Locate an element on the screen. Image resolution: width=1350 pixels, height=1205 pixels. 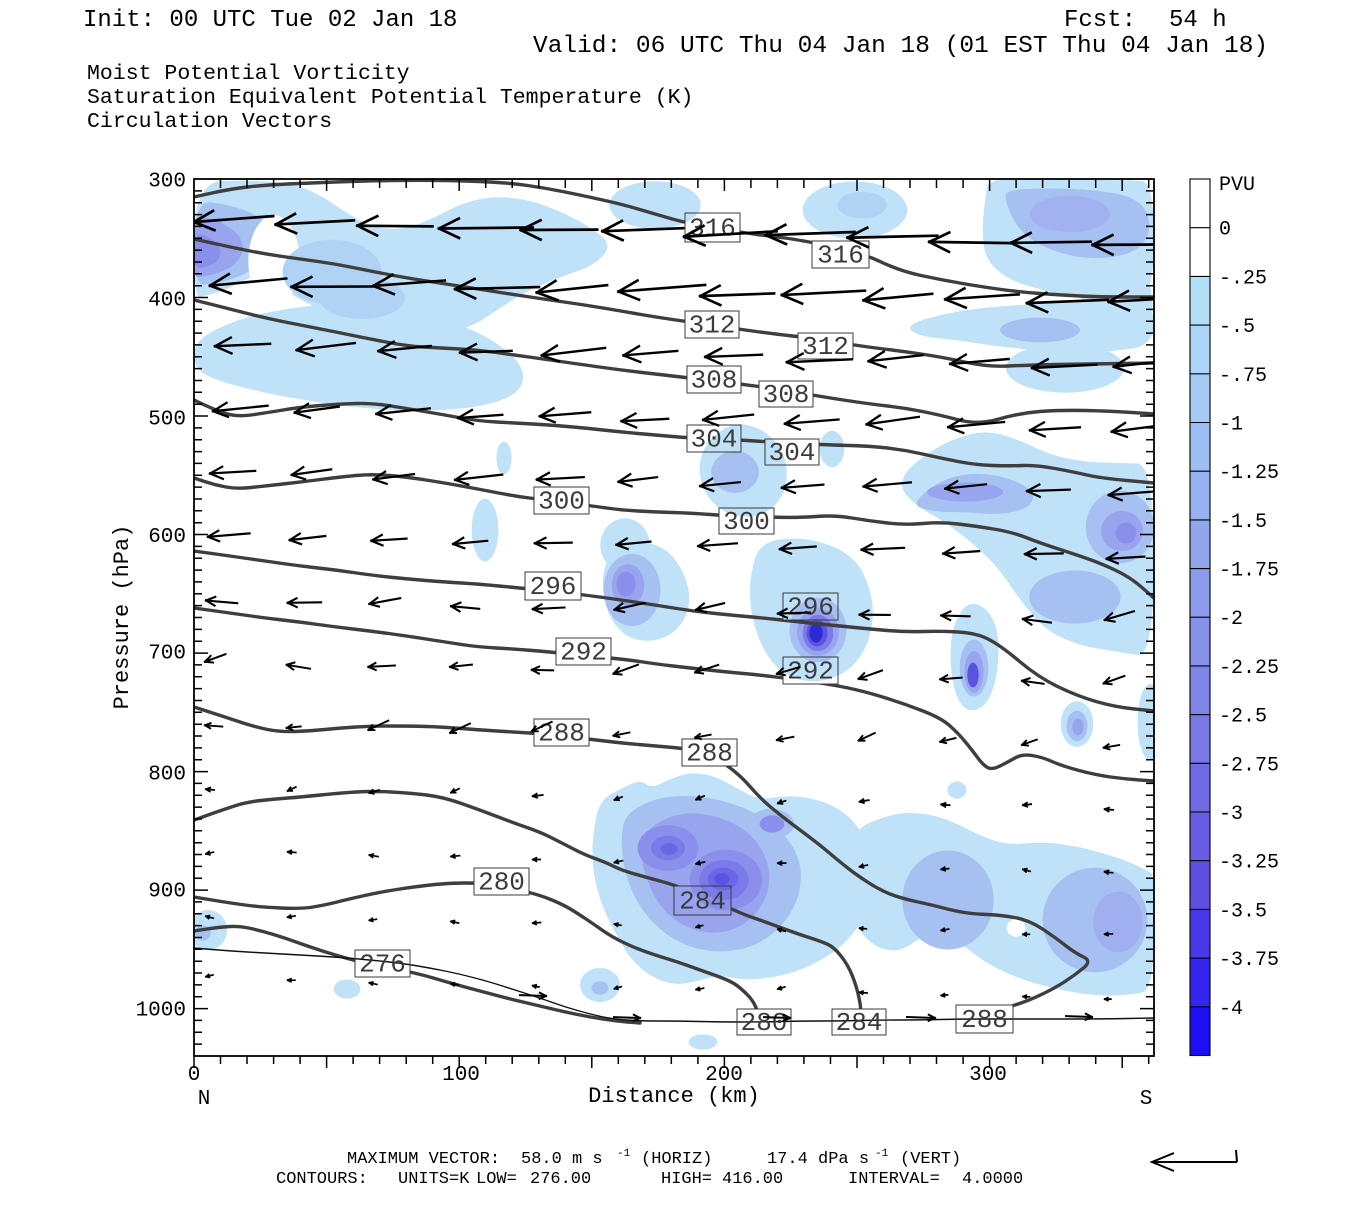
svg-text: -2.5 is located at coordinates (1243, 717).